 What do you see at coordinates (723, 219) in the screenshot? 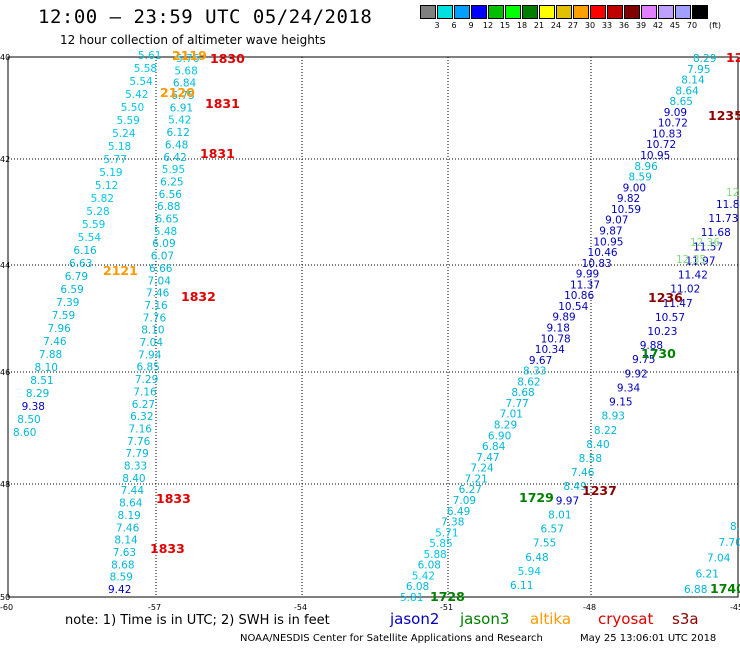
I see `track-value: 11.73` at bounding box center [723, 219].